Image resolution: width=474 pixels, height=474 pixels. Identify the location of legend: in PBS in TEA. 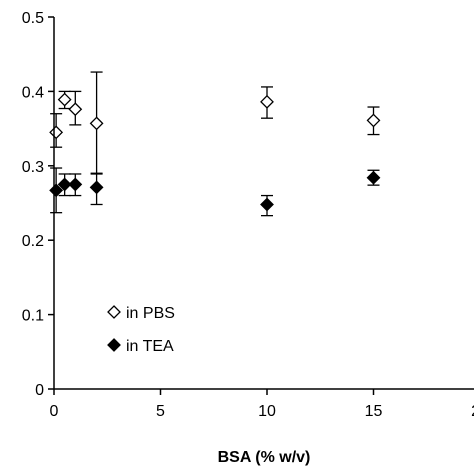
(141, 330).